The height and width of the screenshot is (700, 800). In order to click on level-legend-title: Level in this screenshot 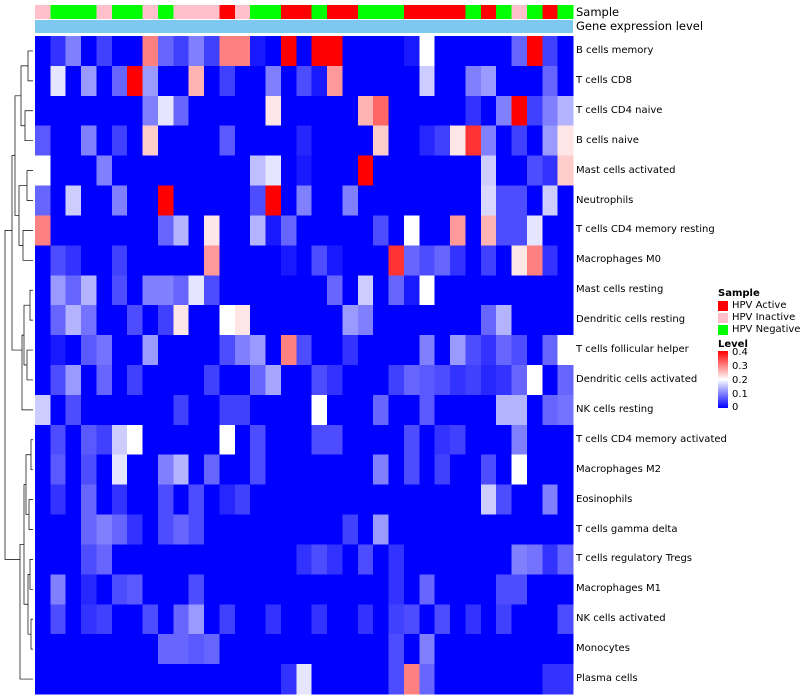, I will do `click(733, 344)`.